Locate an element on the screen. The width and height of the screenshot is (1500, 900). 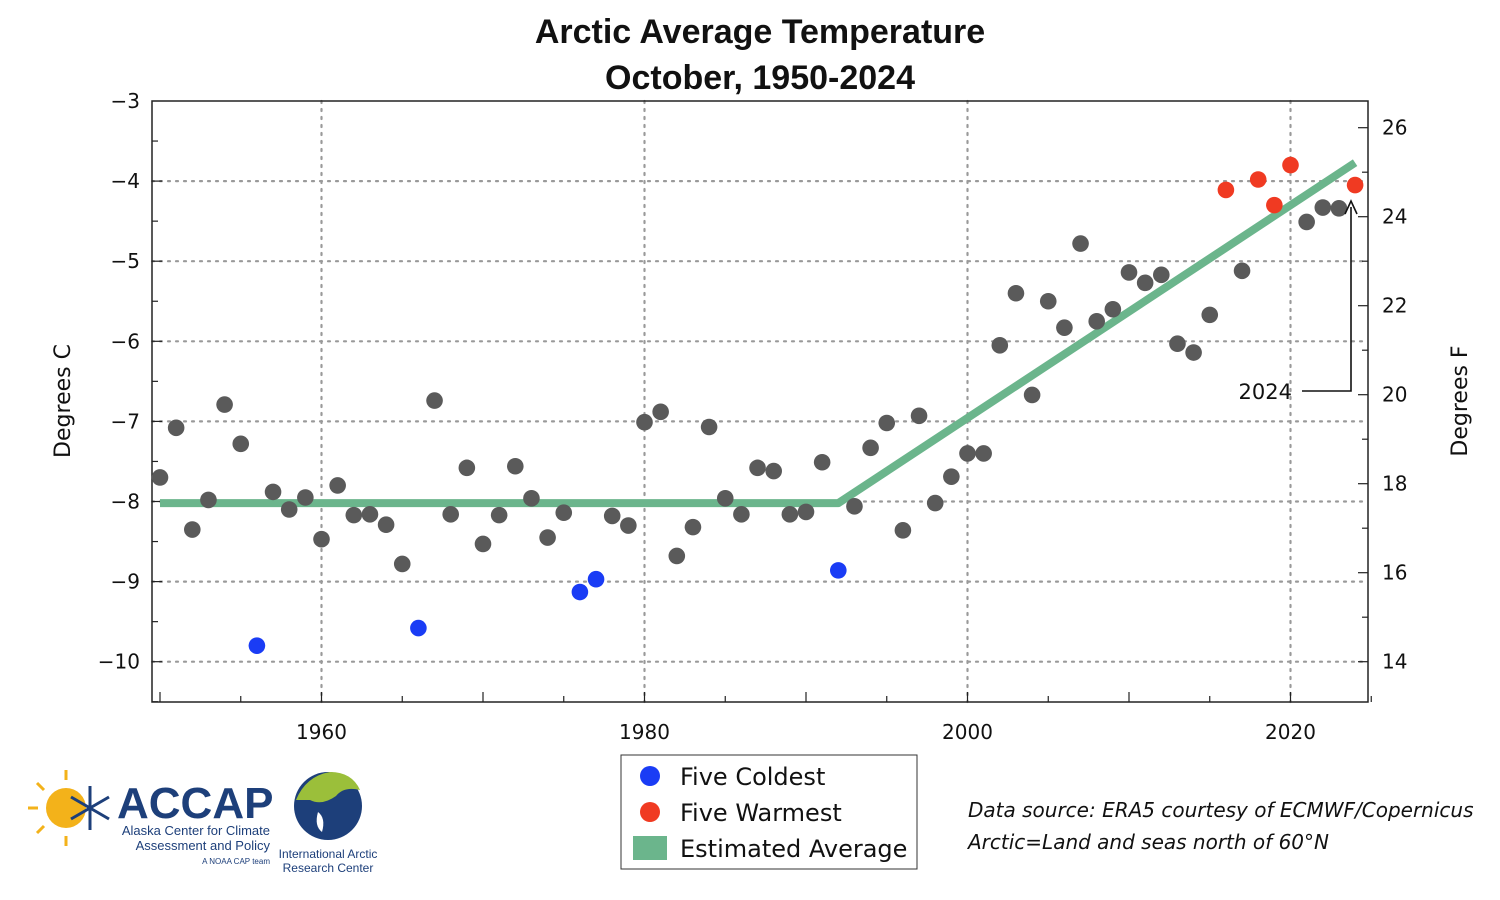
legend-box is located at coordinates (769, 812).